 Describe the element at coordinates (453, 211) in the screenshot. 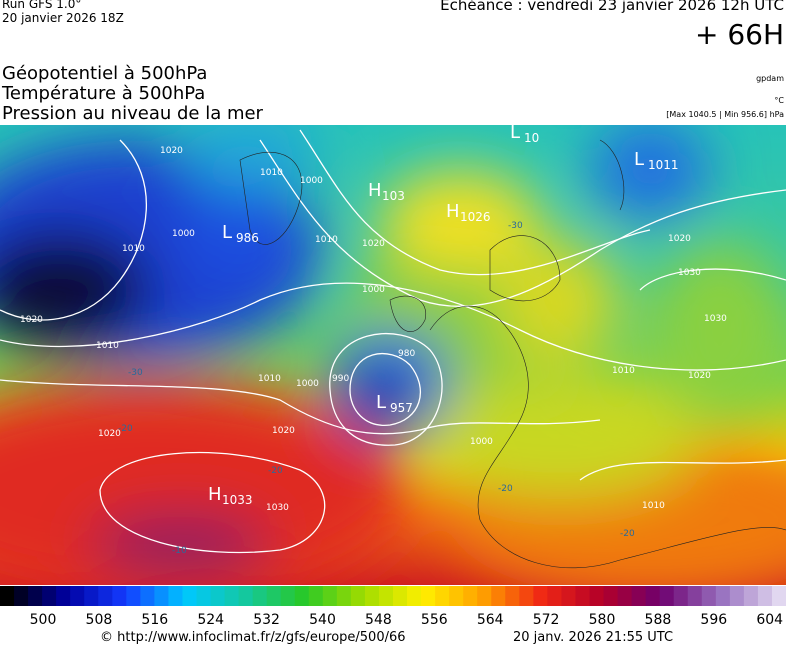

I see `center-letter: H` at that location.